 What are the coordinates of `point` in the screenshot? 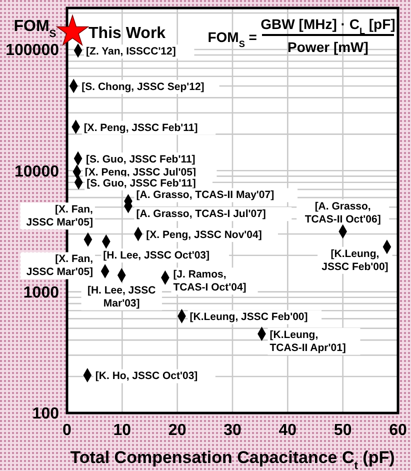 It's located at (72, 30).